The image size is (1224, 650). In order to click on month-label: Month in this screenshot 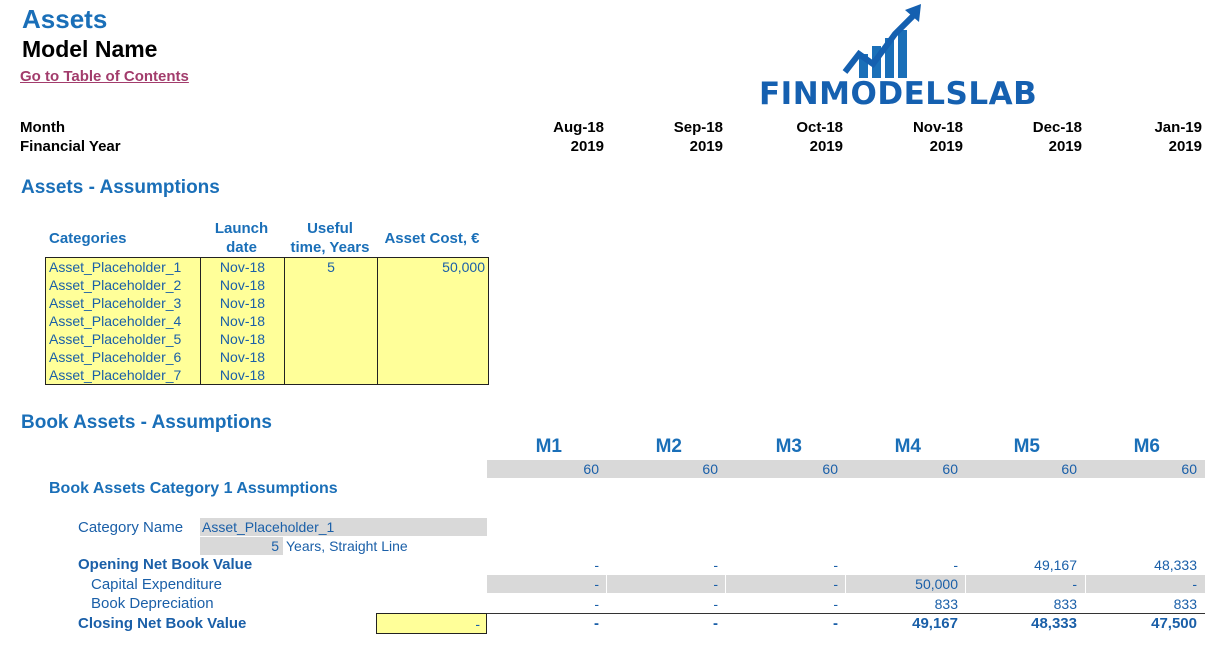, I will do `click(42, 127)`.